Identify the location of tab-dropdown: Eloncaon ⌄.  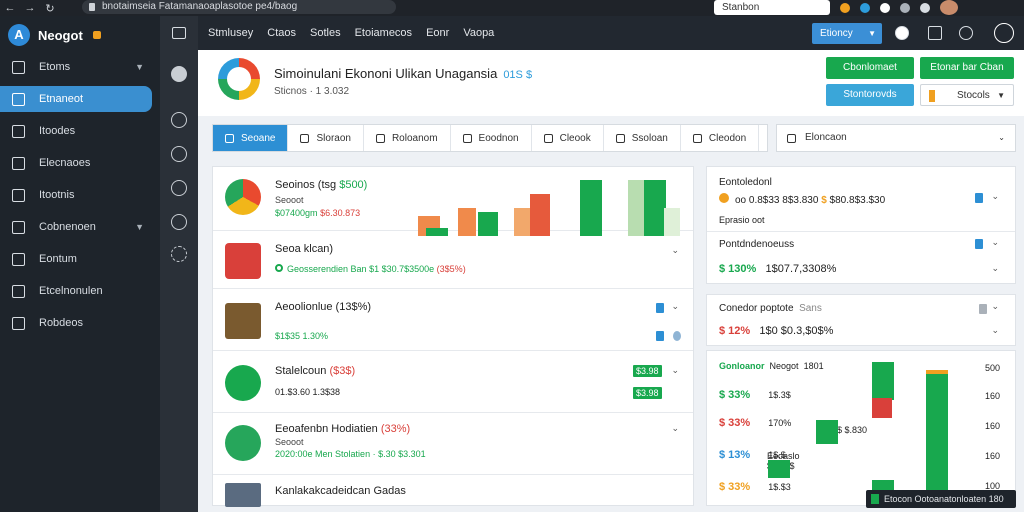
(896, 138).